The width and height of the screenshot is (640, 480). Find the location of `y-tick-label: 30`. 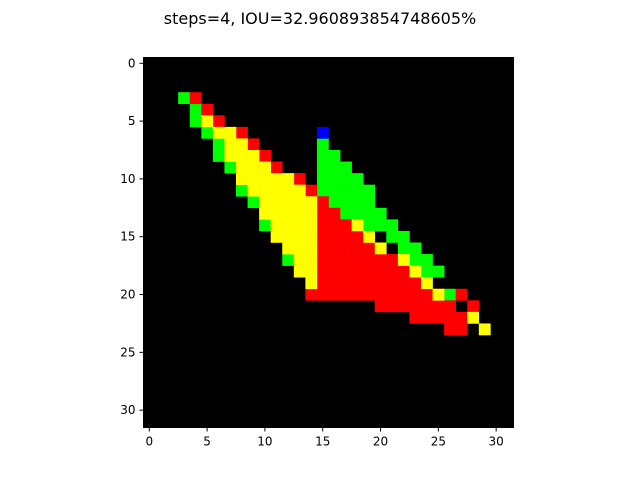

y-tick-label: 30 is located at coordinates (127, 410).